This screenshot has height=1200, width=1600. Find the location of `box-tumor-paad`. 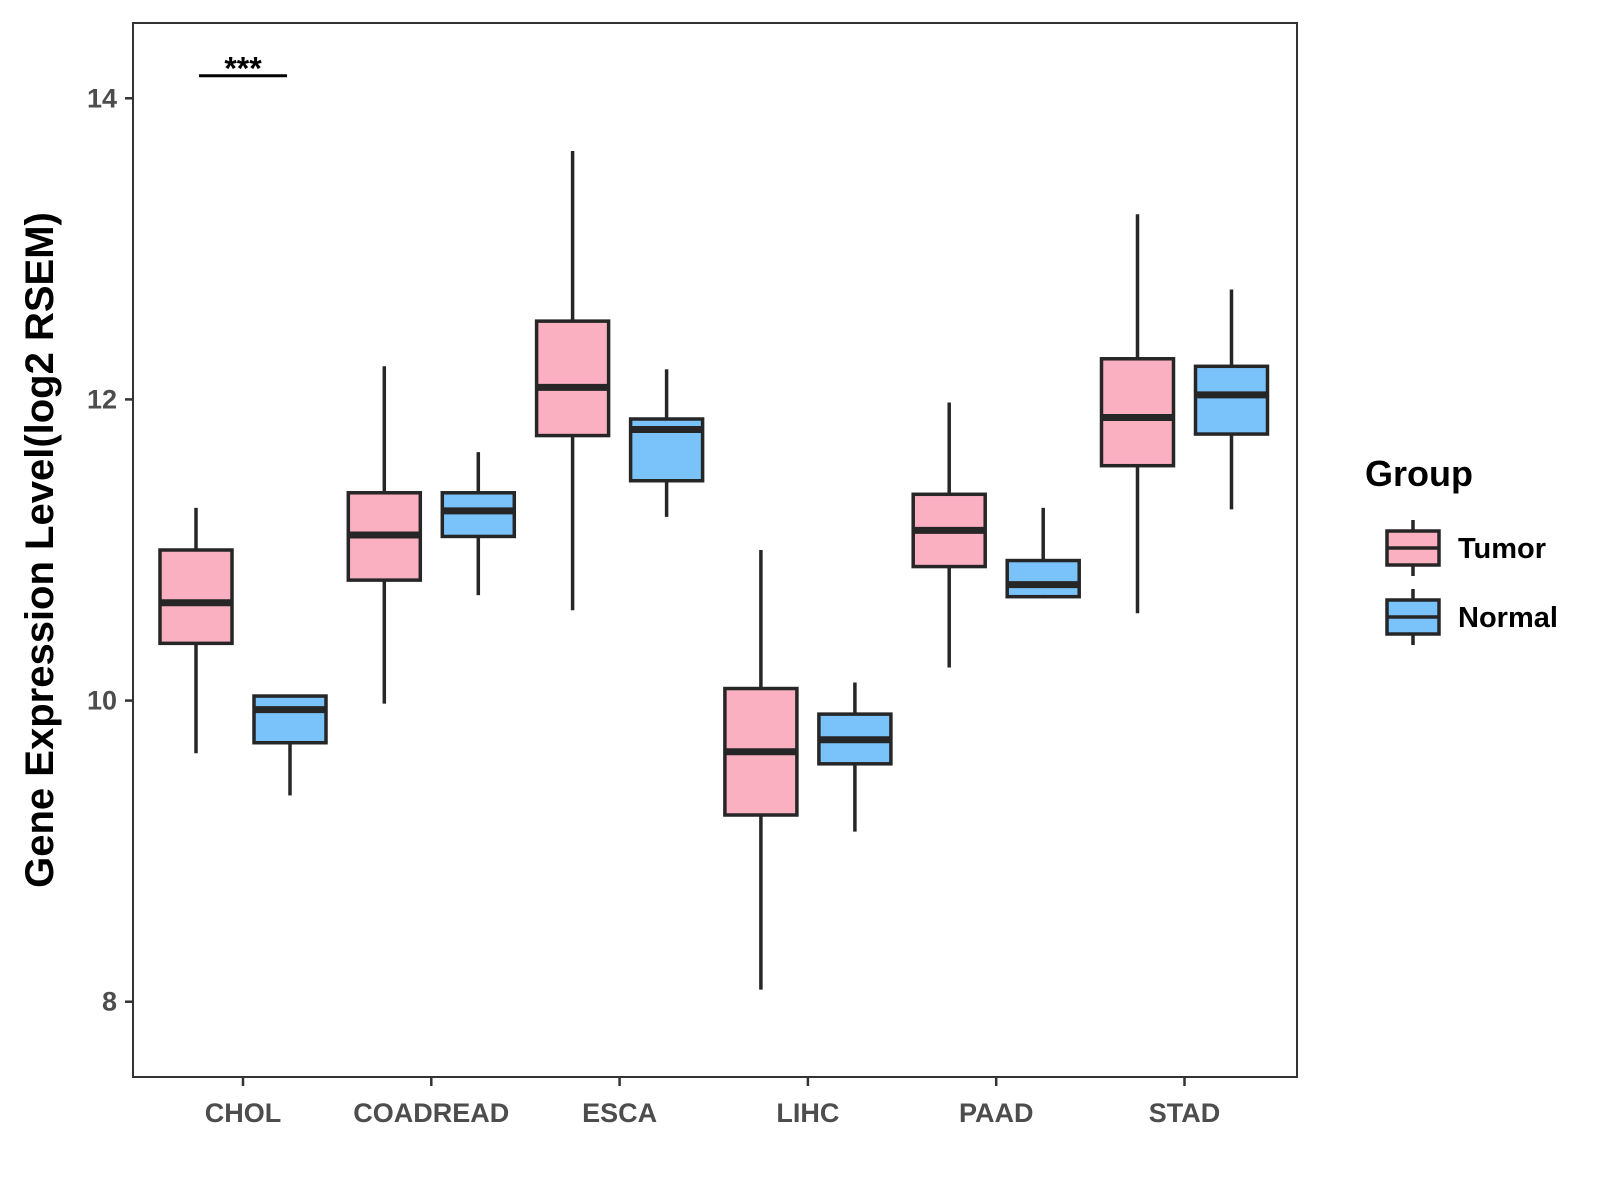

box-tumor-paad is located at coordinates (949, 535).